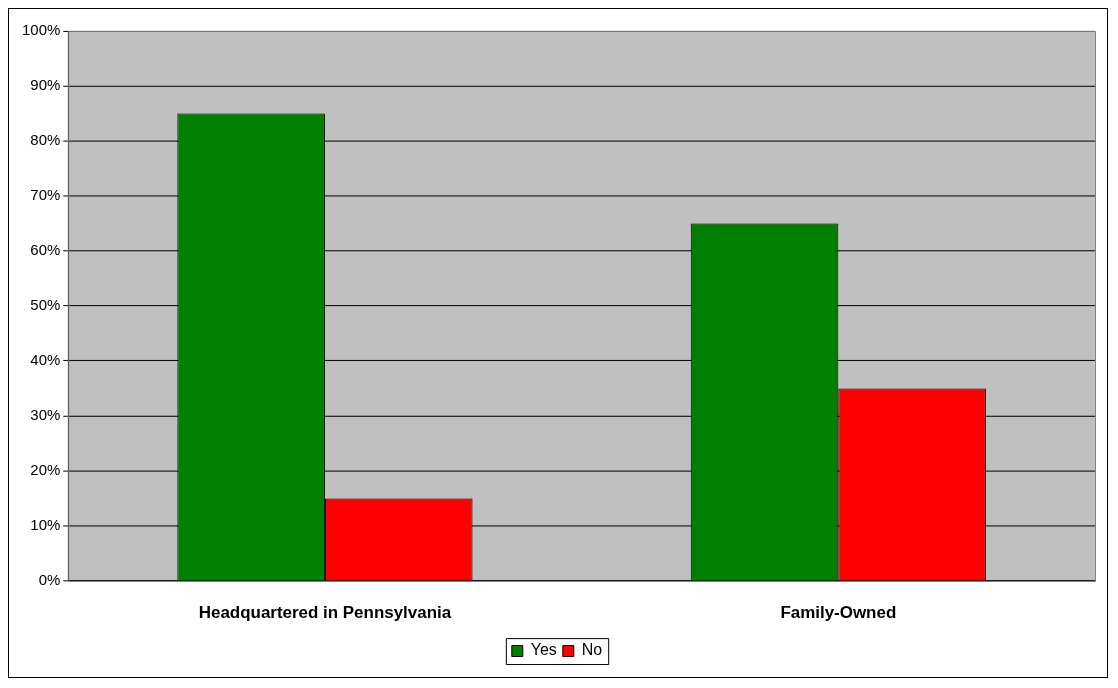 The height and width of the screenshot is (688, 1118). Describe the element at coordinates (45, 250) in the screenshot. I see `y-tick-label: 60%` at that location.